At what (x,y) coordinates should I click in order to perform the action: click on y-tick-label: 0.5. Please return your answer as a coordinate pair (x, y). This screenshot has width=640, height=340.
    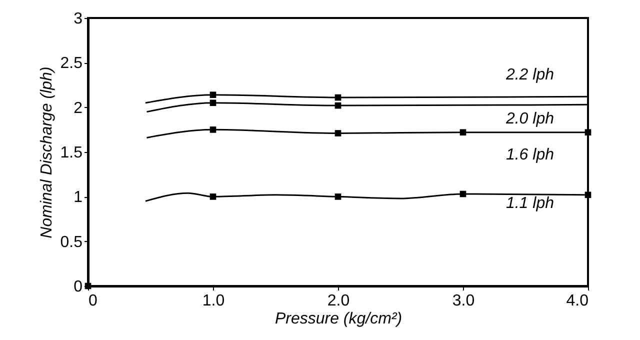
    Looking at the image, I should click on (71, 242).